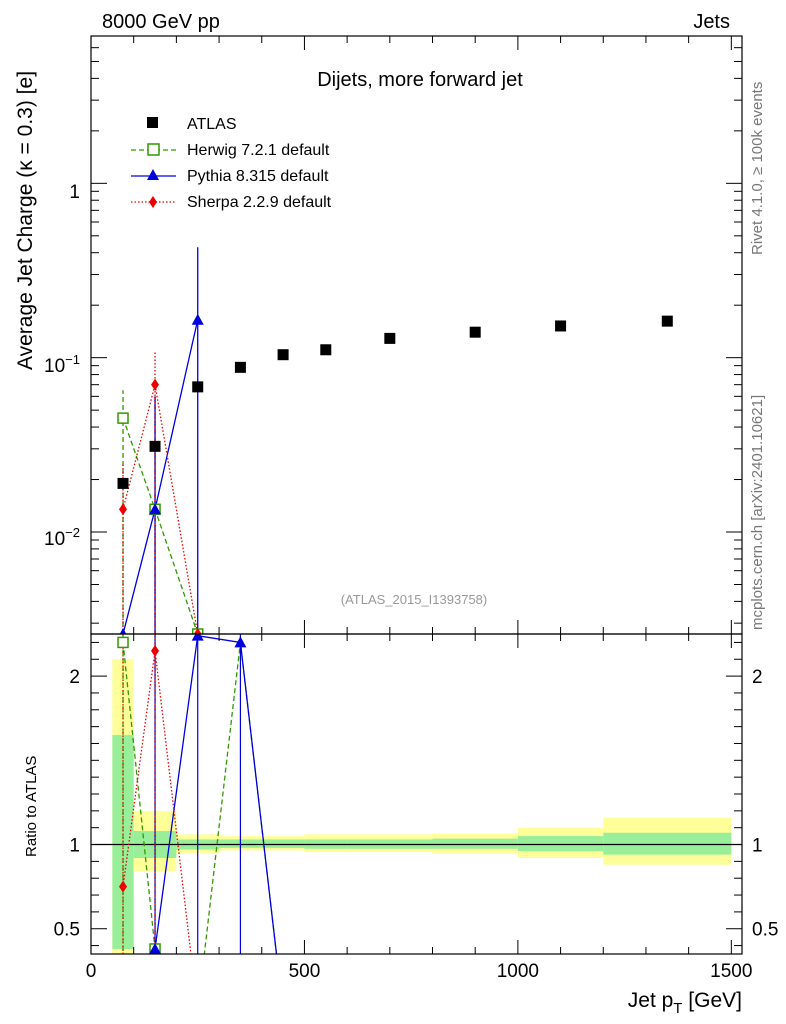 This screenshot has height=1024, width=786. I want to click on ratio-line-sherpa, so click(157, 802).